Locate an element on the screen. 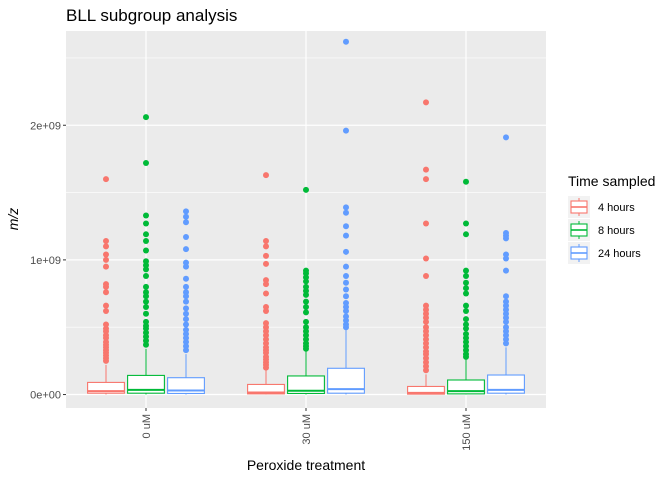 The image size is (672, 480). x-axis: 0 uM 30 uM 150 uM is located at coordinates (307, 429).